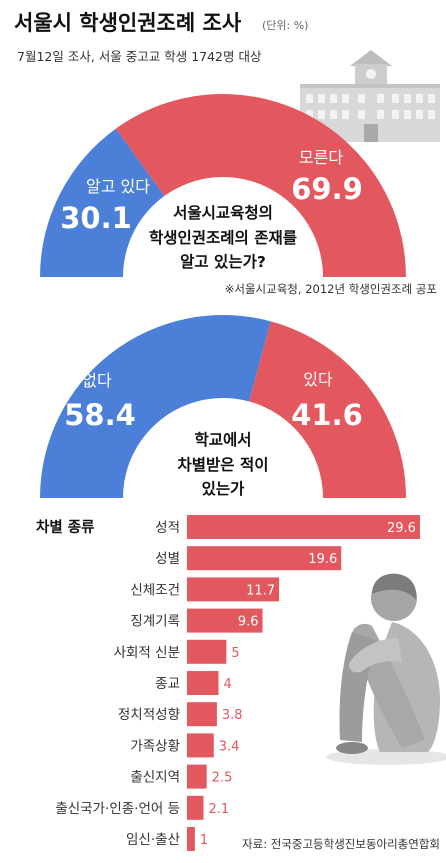 The height and width of the screenshot is (863, 446). What do you see at coordinates (331, 289) in the screenshot?
I see `footnote: ※서울시교육청, 2012년 학생인권조례 공포` at bounding box center [331, 289].